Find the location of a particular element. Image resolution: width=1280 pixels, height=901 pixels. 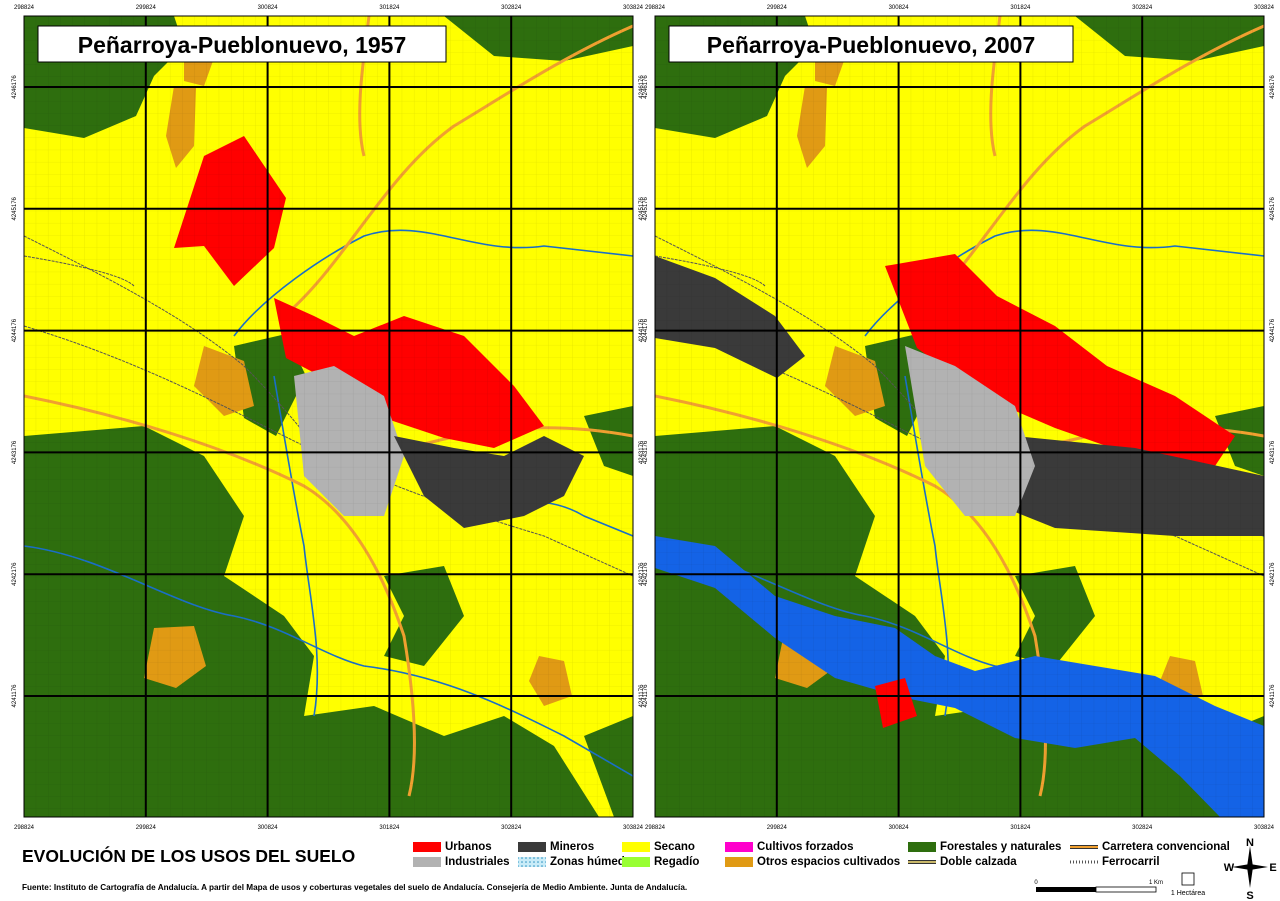

legend-label: Secano is located at coordinates (674, 847).